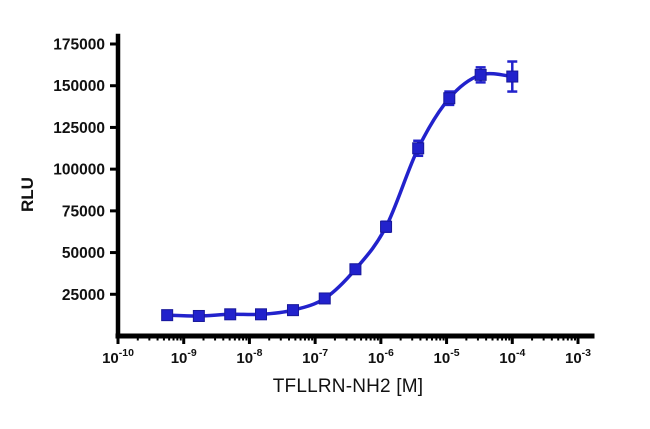 The width and height of the screenshot is (650, 429). Describe the element at coordinates (315, 357) in the screenshot. I see `svg-text: 10⁻⁷` at that location.